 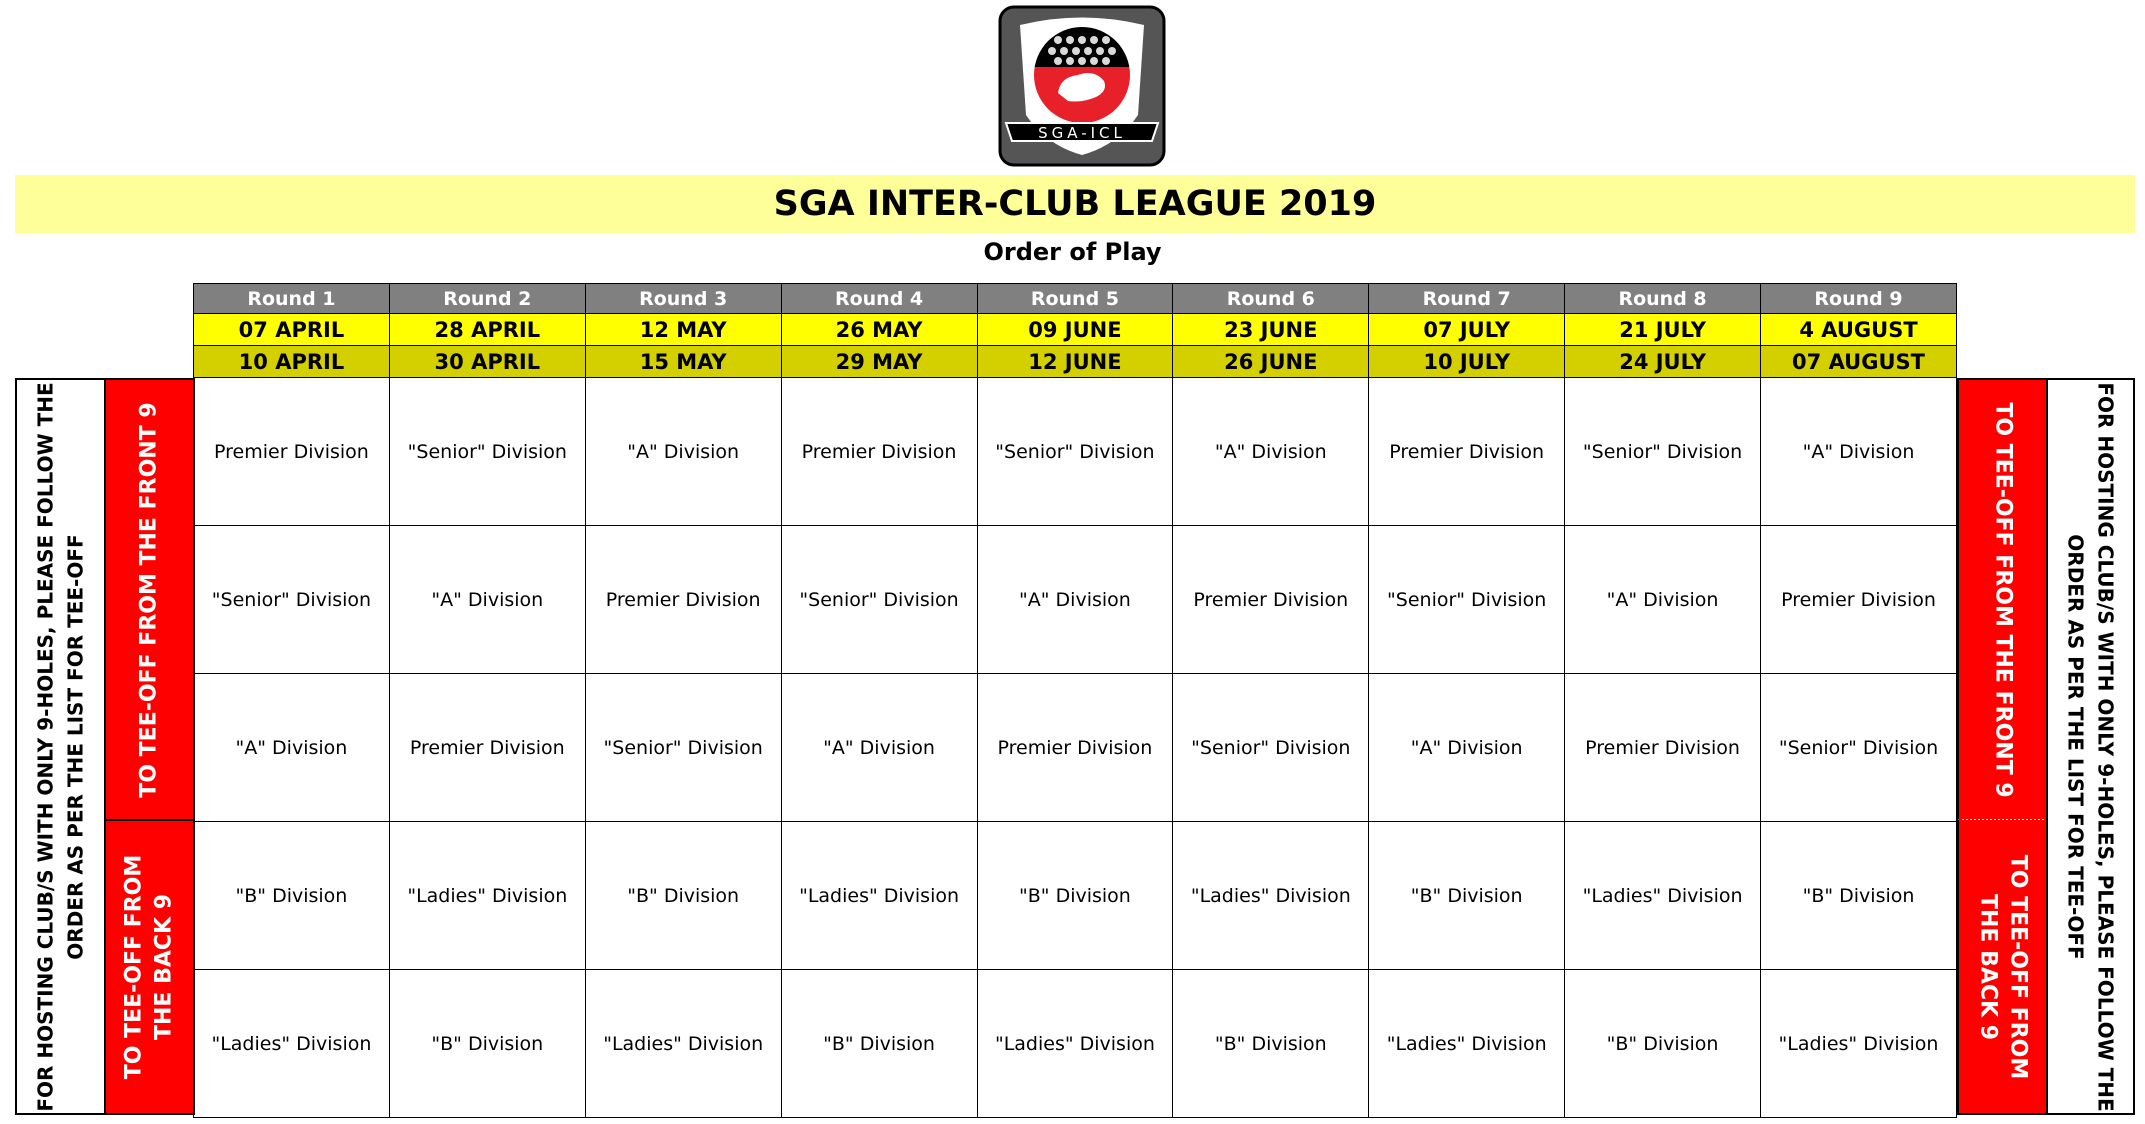 I want to click on first-date-row-cell: 4 AUGUST, so click(x=1858, y=329).